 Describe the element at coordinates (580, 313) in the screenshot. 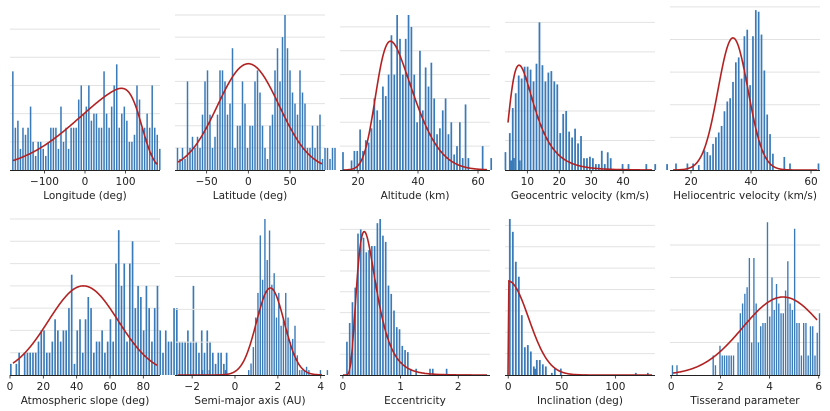

I see `subplot-inclination-deg: 0 50 100 Inclination (deg)` at that location.